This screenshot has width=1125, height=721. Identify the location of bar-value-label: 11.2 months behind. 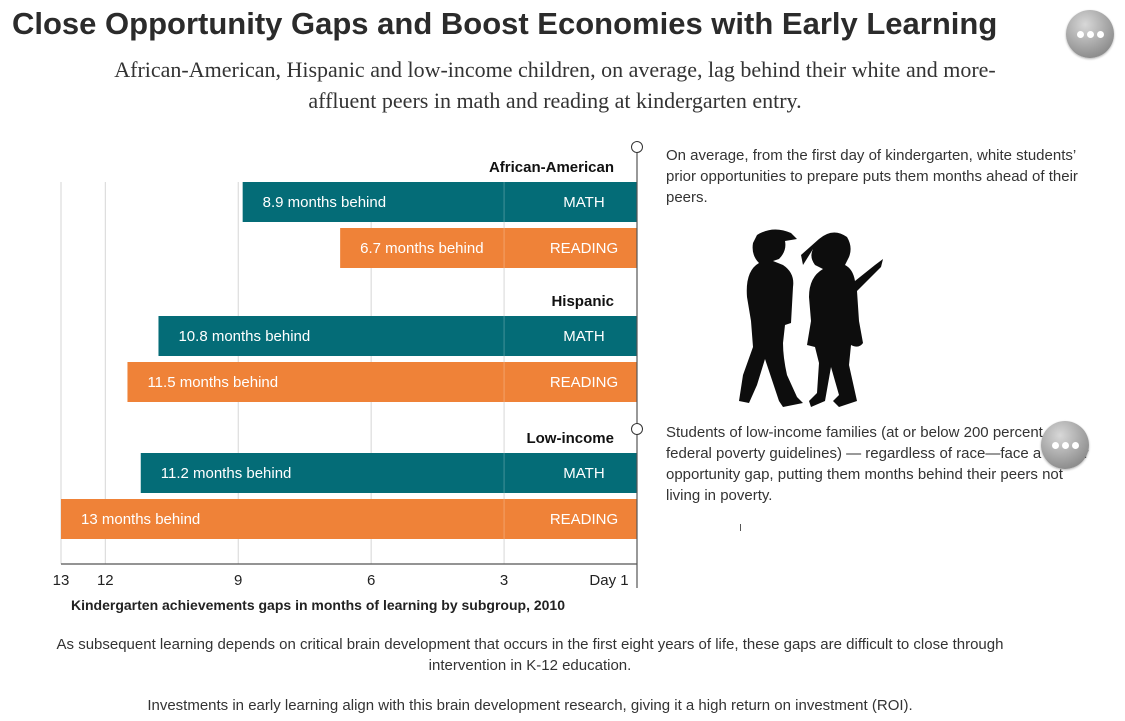
(226, 473).